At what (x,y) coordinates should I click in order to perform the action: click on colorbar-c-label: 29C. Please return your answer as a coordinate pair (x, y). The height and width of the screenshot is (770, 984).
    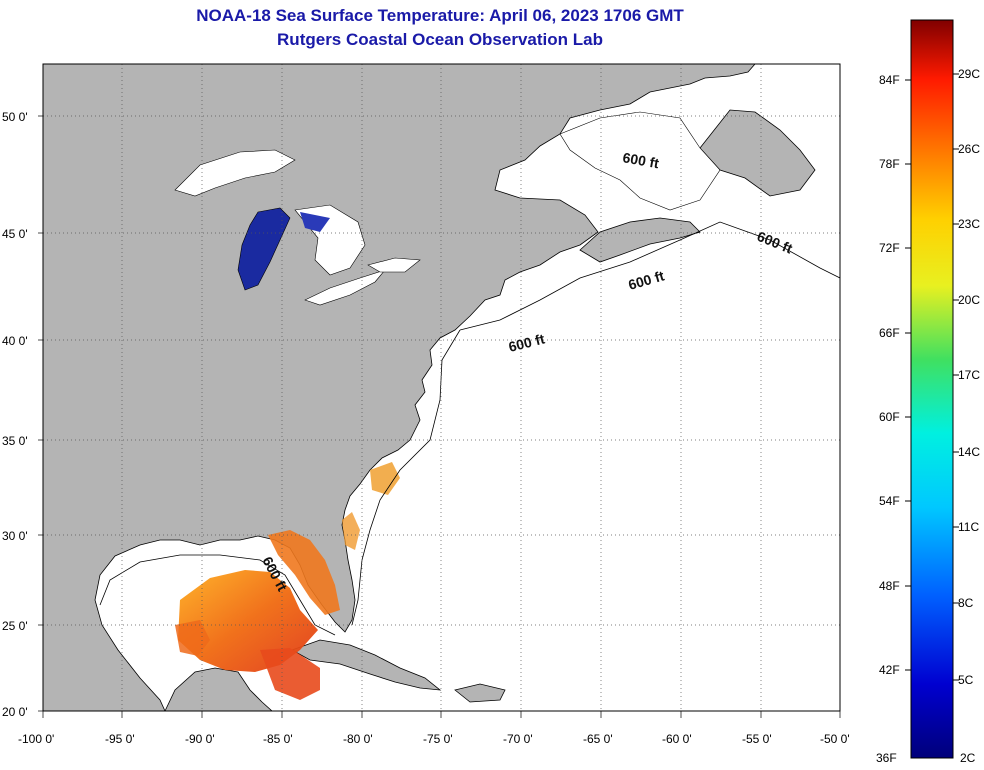
    Looking at the image, I should click on (969, 74).